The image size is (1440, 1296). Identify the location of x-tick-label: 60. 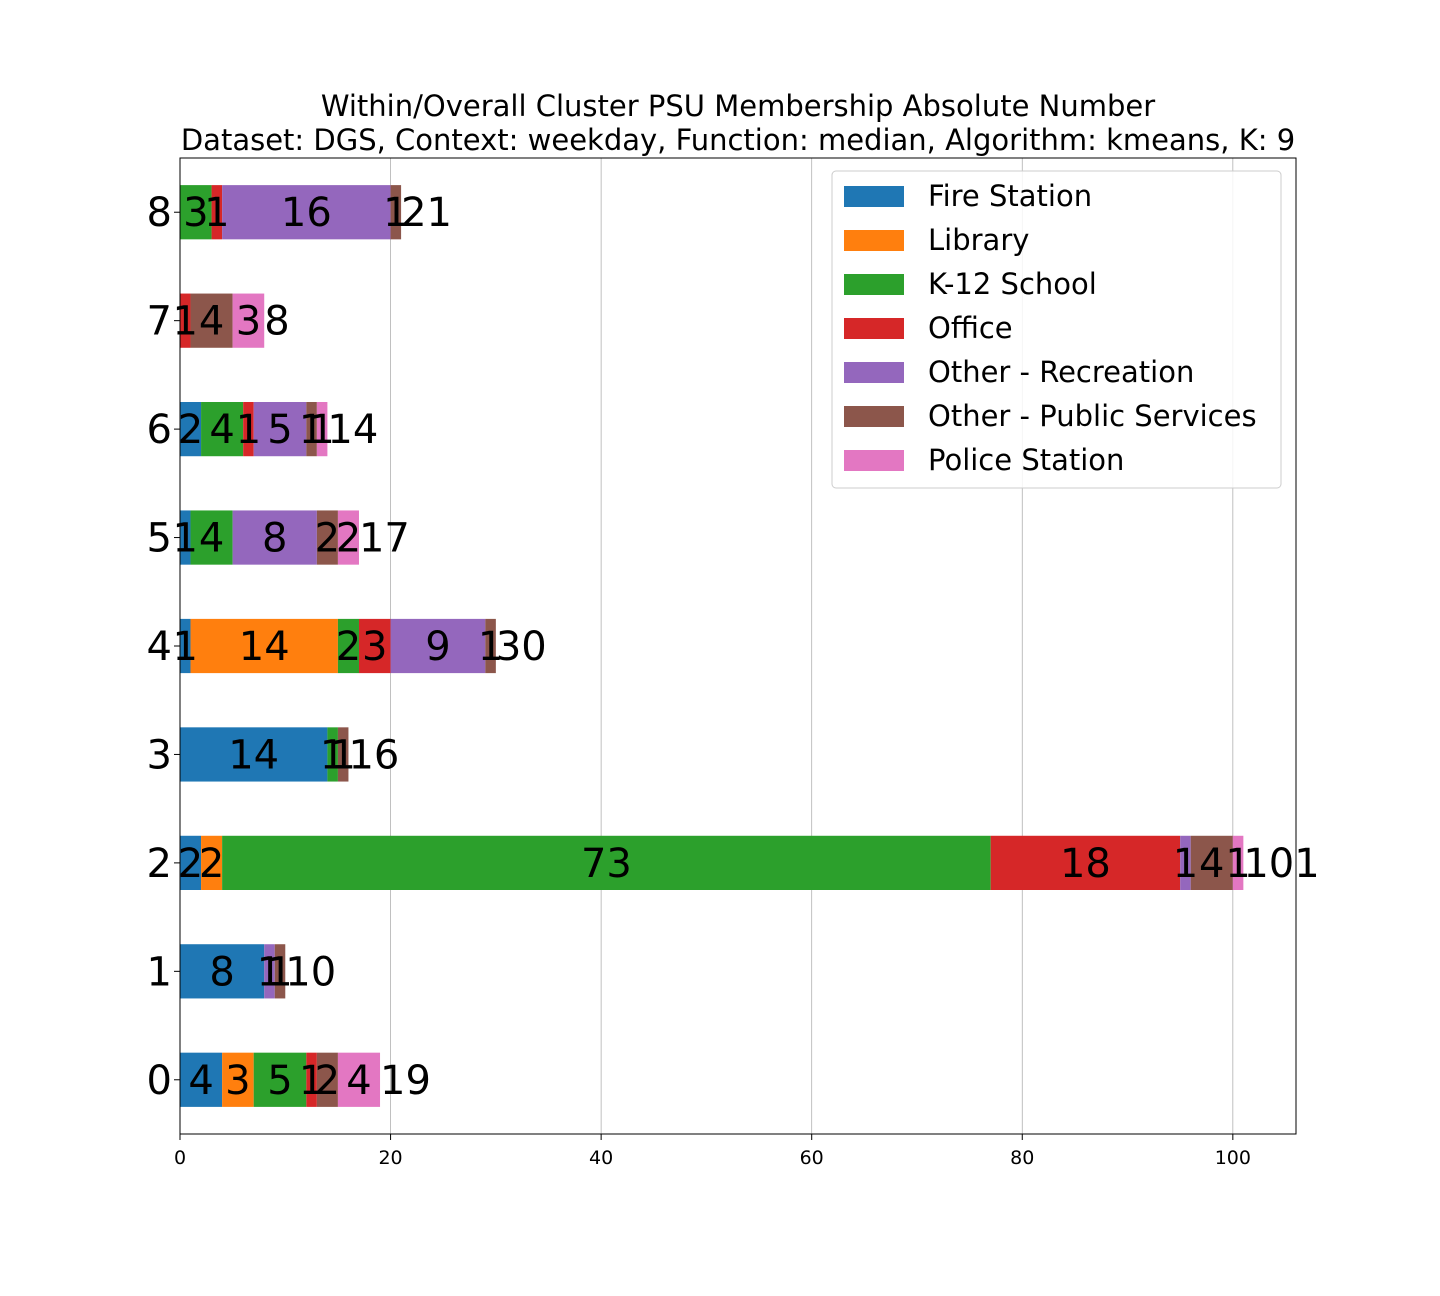
(812, 1158).